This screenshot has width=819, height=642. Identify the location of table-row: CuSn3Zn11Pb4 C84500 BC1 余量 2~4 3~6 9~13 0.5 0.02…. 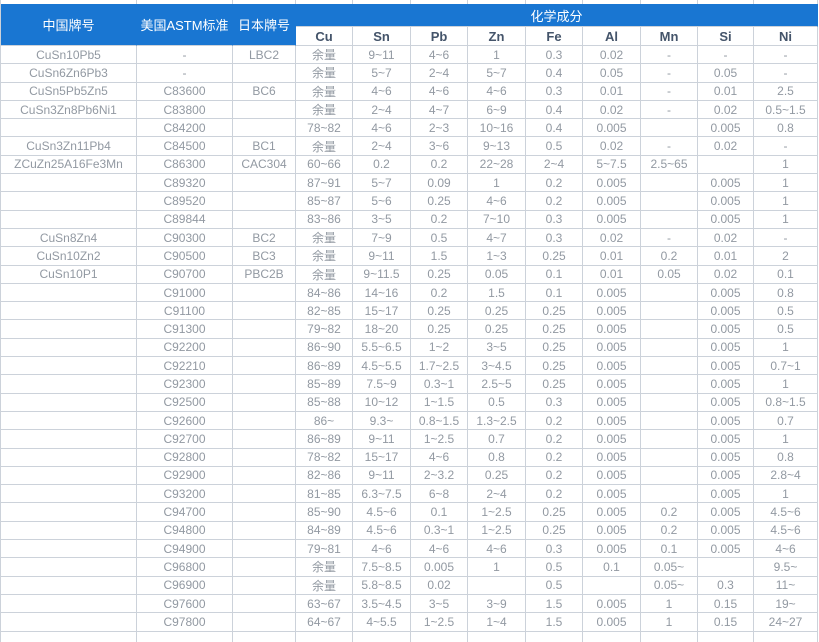
(409, 146).